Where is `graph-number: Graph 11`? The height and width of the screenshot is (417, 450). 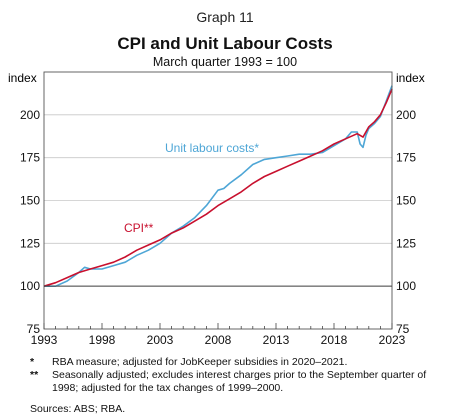
graph-number: Graph 11 is located at coordinates (225, 17).